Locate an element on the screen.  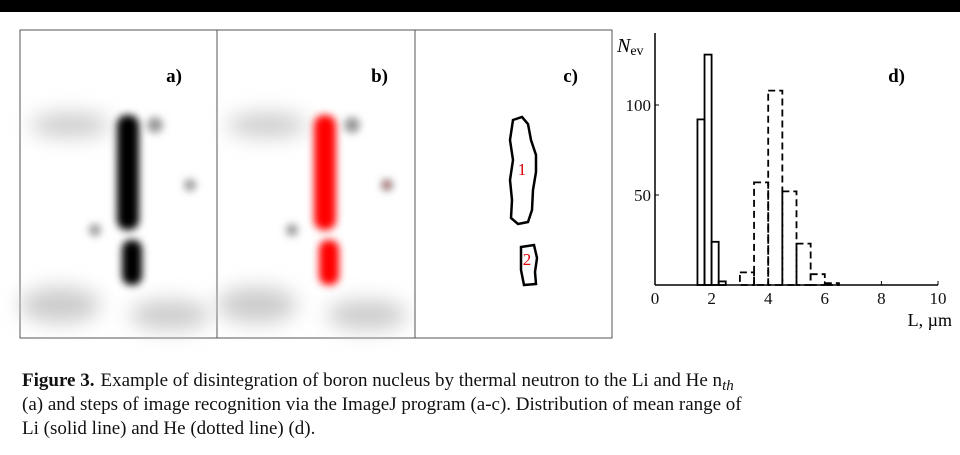
x-tick-label: 2 is located at coordinates (711, 298).